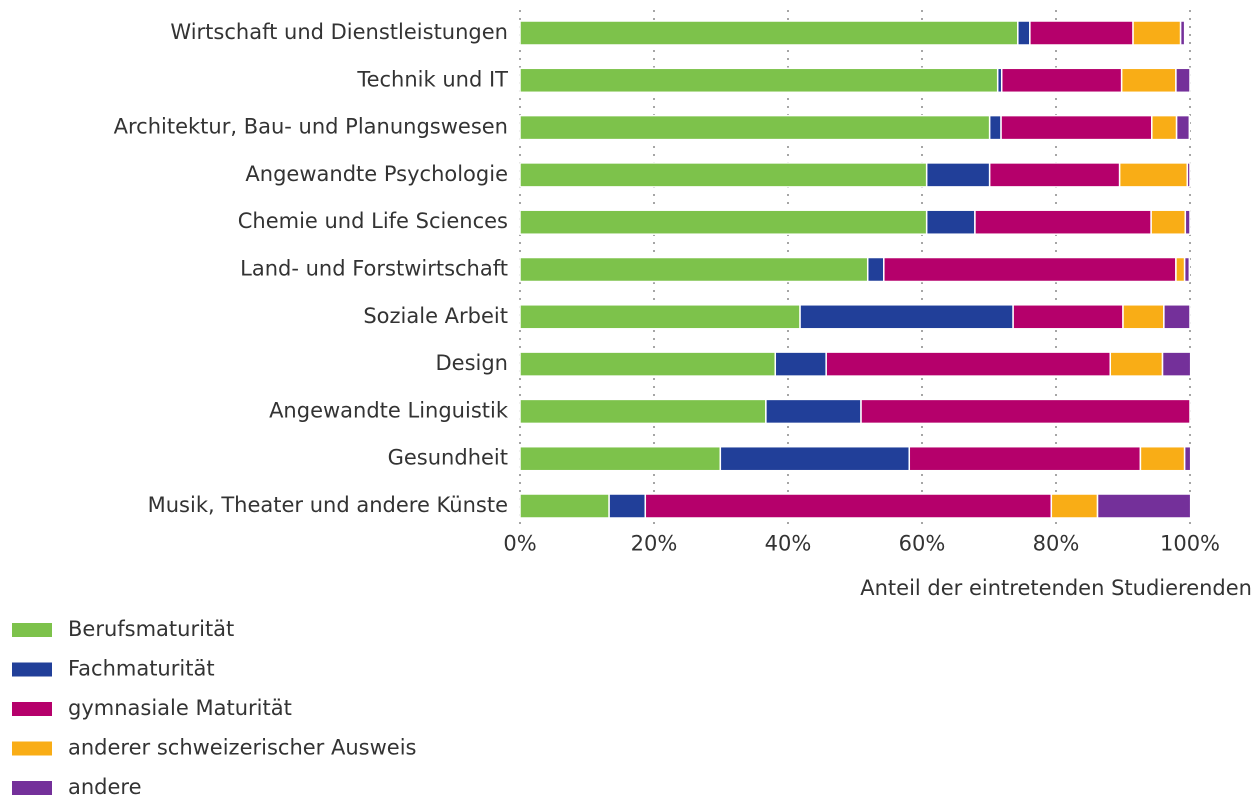  I want to click on legend-label: Berufsmaturität, so click(151, 629).